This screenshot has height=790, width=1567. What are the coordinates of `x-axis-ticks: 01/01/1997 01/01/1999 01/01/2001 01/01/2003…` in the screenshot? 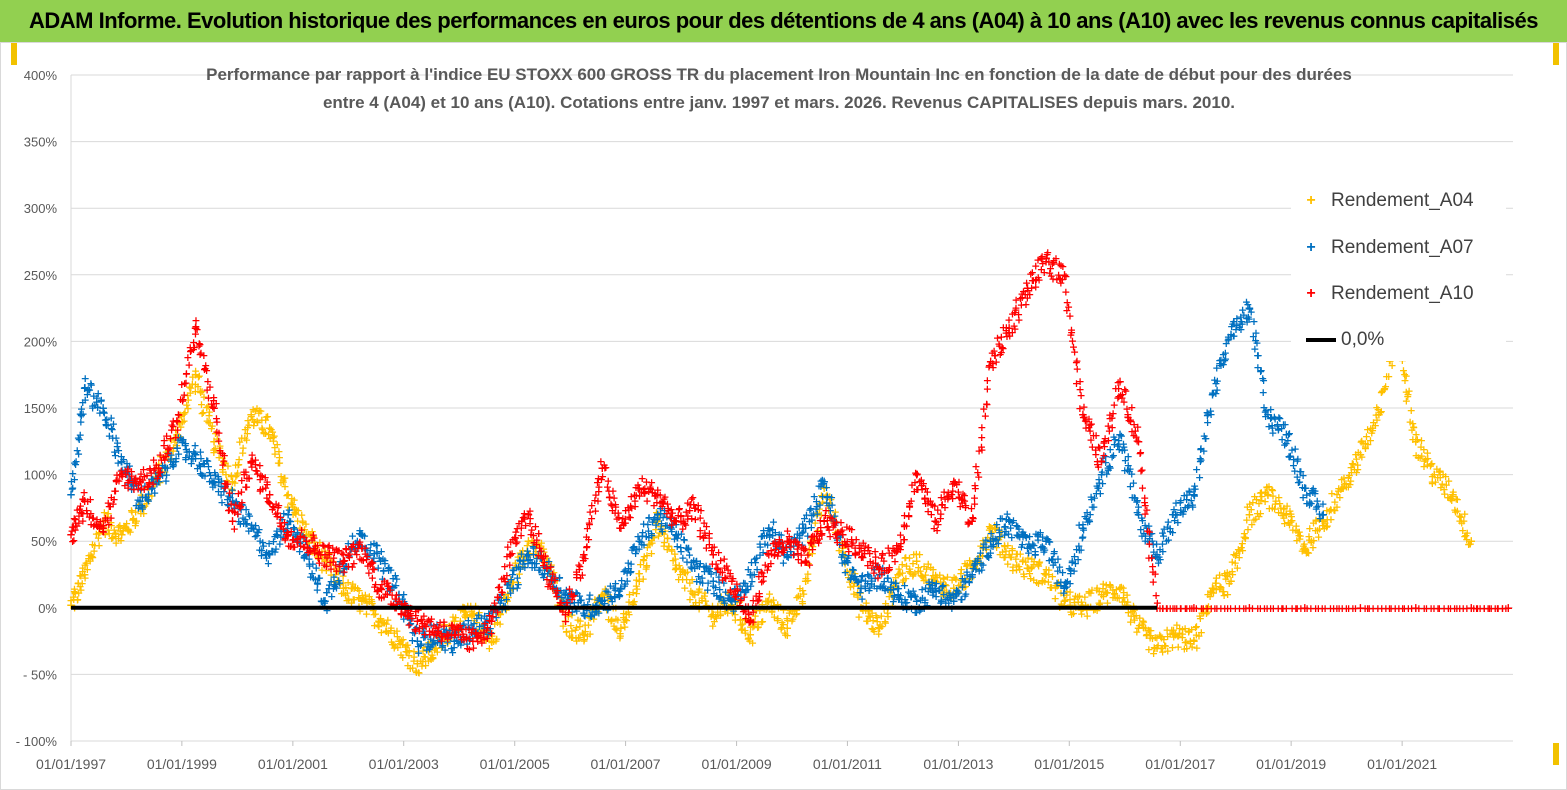 It's located at (736, 756).